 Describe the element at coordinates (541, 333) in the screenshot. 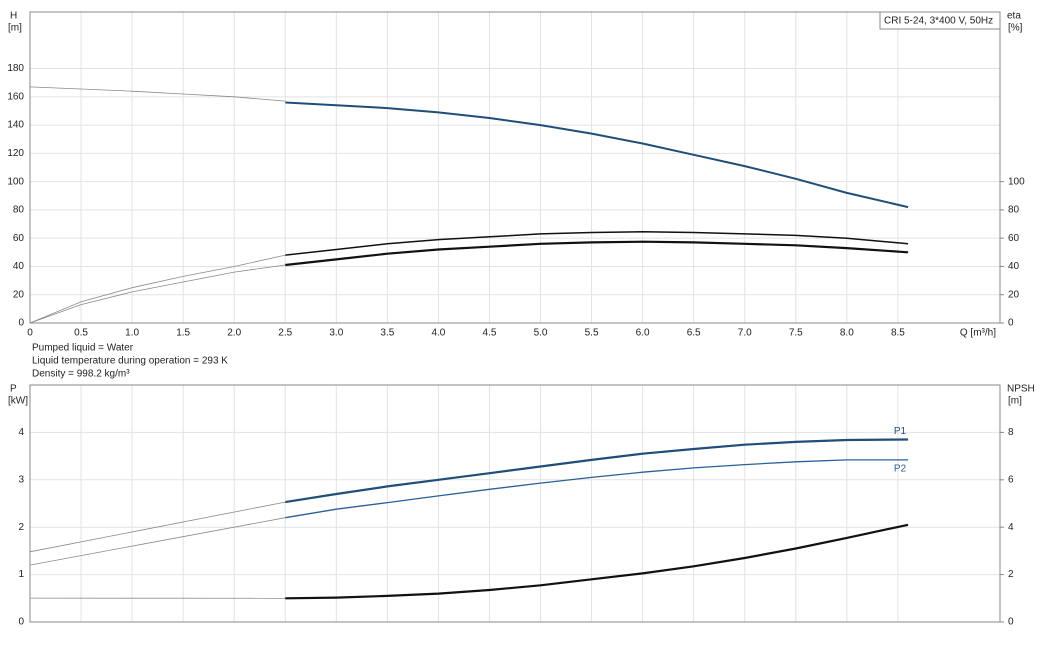

I see `x-tick-label: 5.0` at that location.